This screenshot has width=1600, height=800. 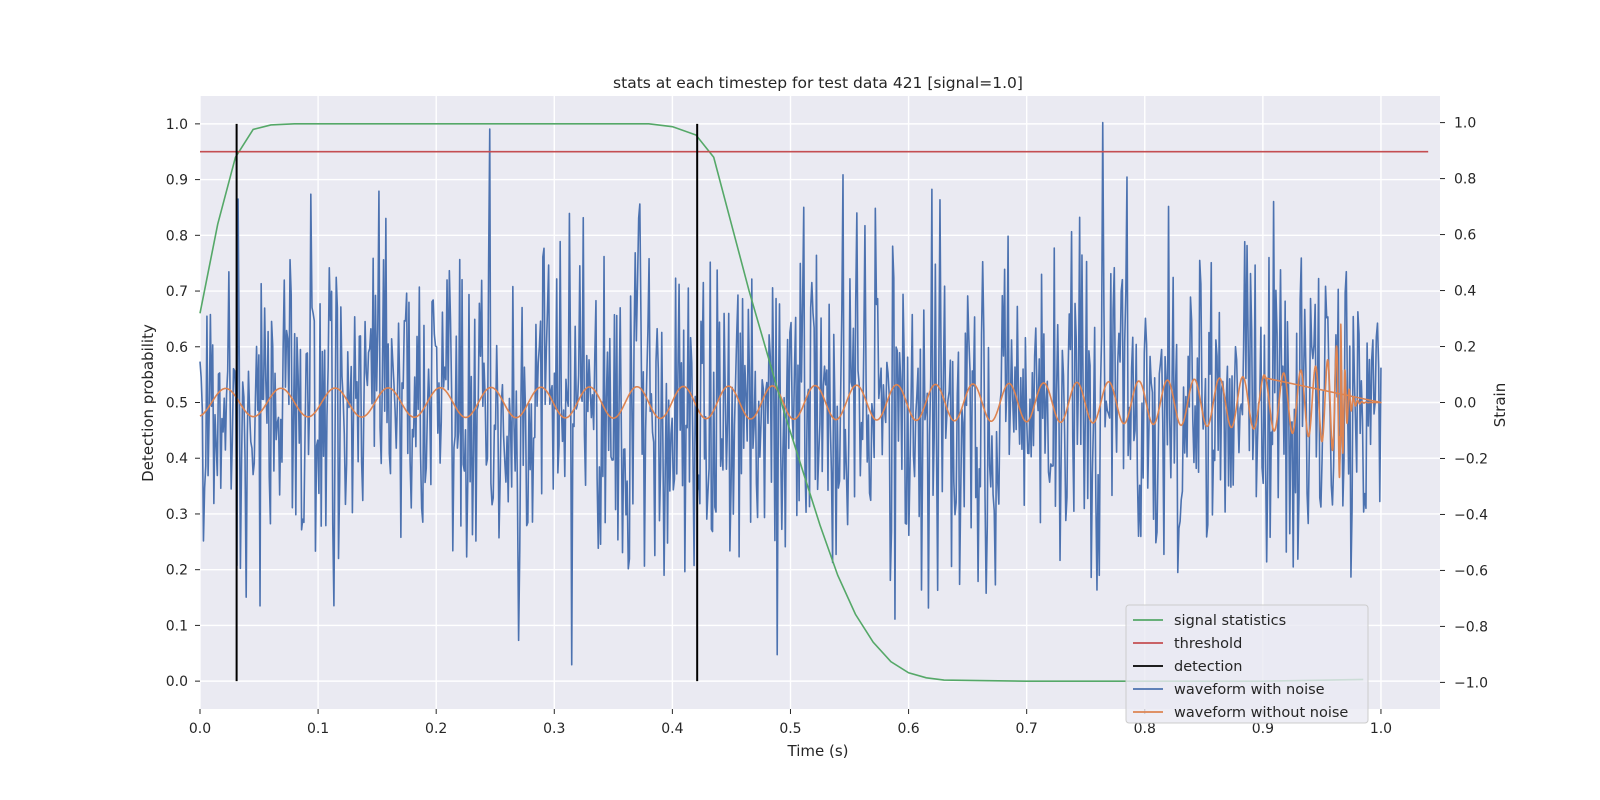 I want to click on y-tick-label-left: 0.8, so click(x=177, y=236).